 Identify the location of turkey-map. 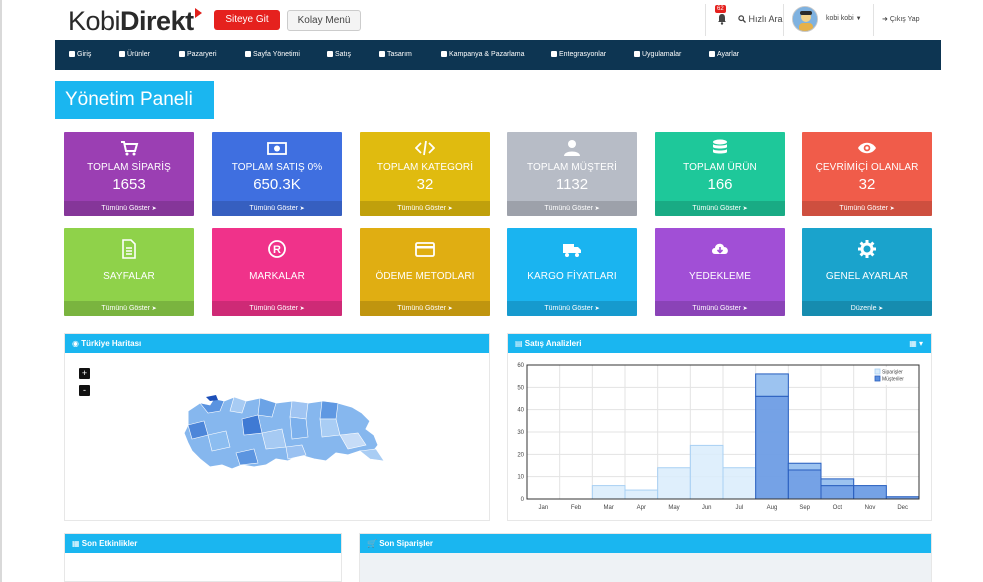
(282, 434).